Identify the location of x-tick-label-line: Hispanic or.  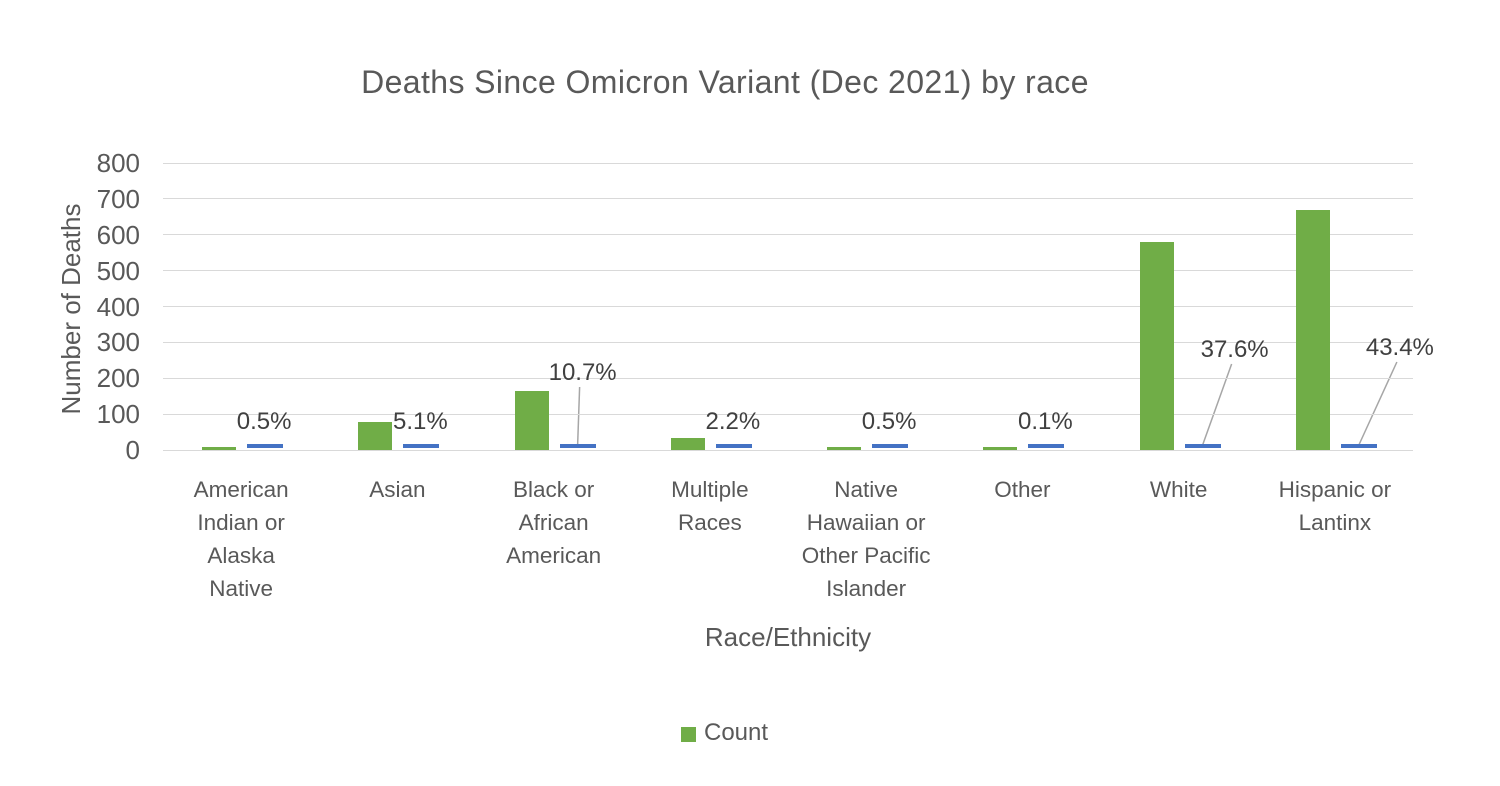
(1335, 489).